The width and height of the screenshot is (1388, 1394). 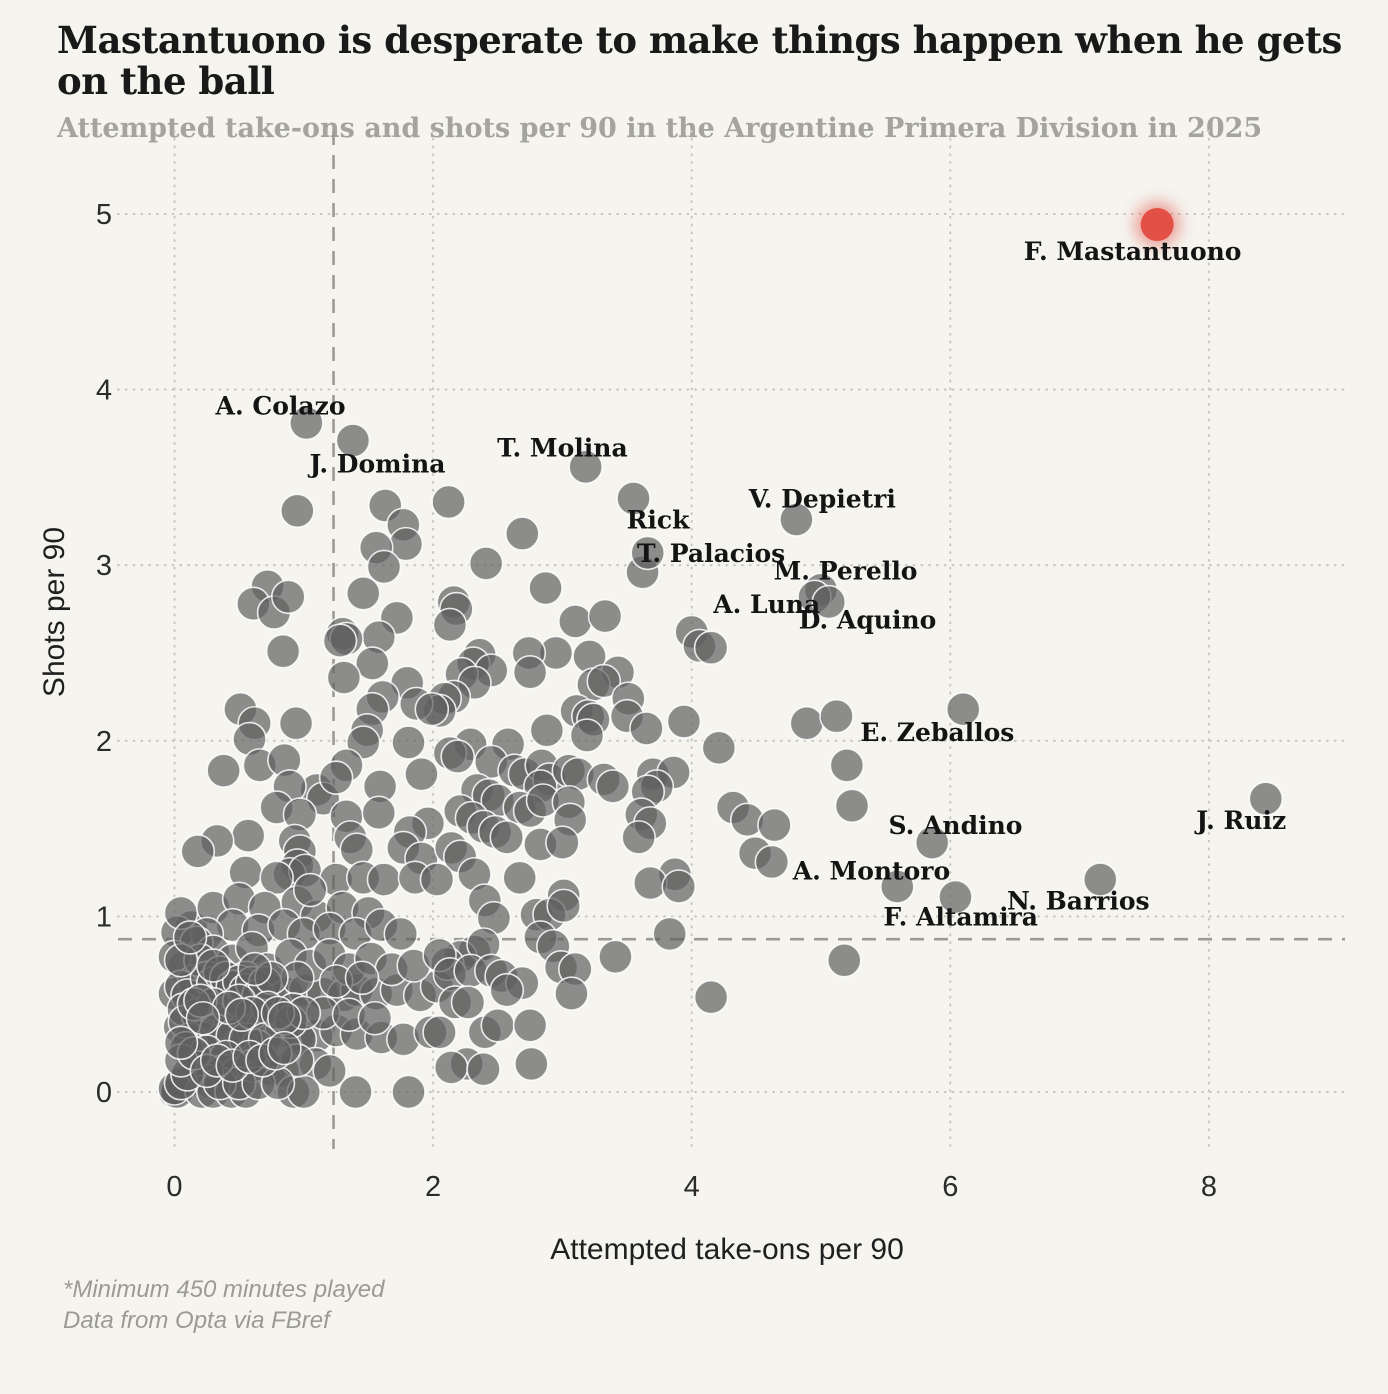 I want to click on x-tick-label-2: 2, so click(x=433, y=1187).